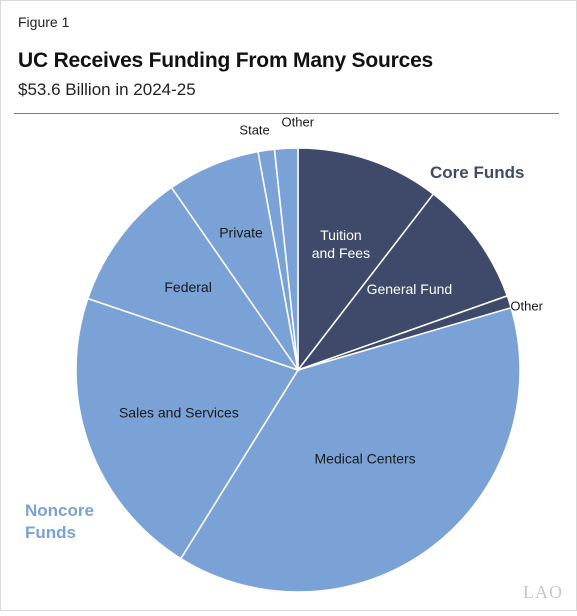 This screenshot has height=616, width=577. I want to click on slice-label-6: Private, so click(241, 233).